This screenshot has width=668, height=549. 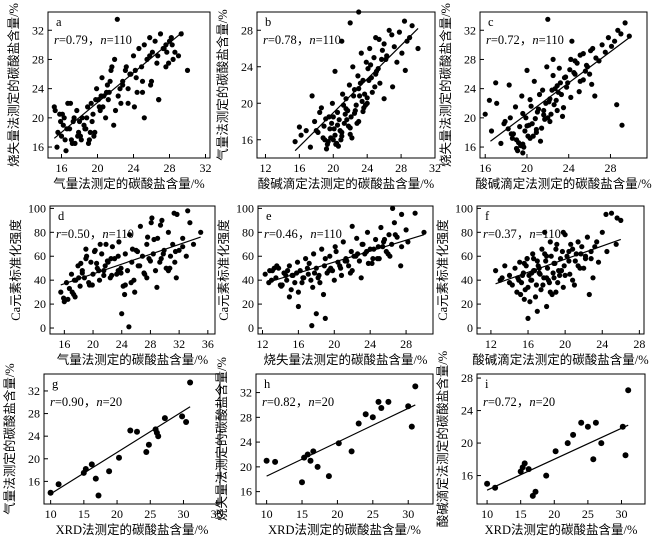 What do you see at coordinates (528, 469) in the screenshot?
I see `panel-i-point` at bounding box center [528, 469].